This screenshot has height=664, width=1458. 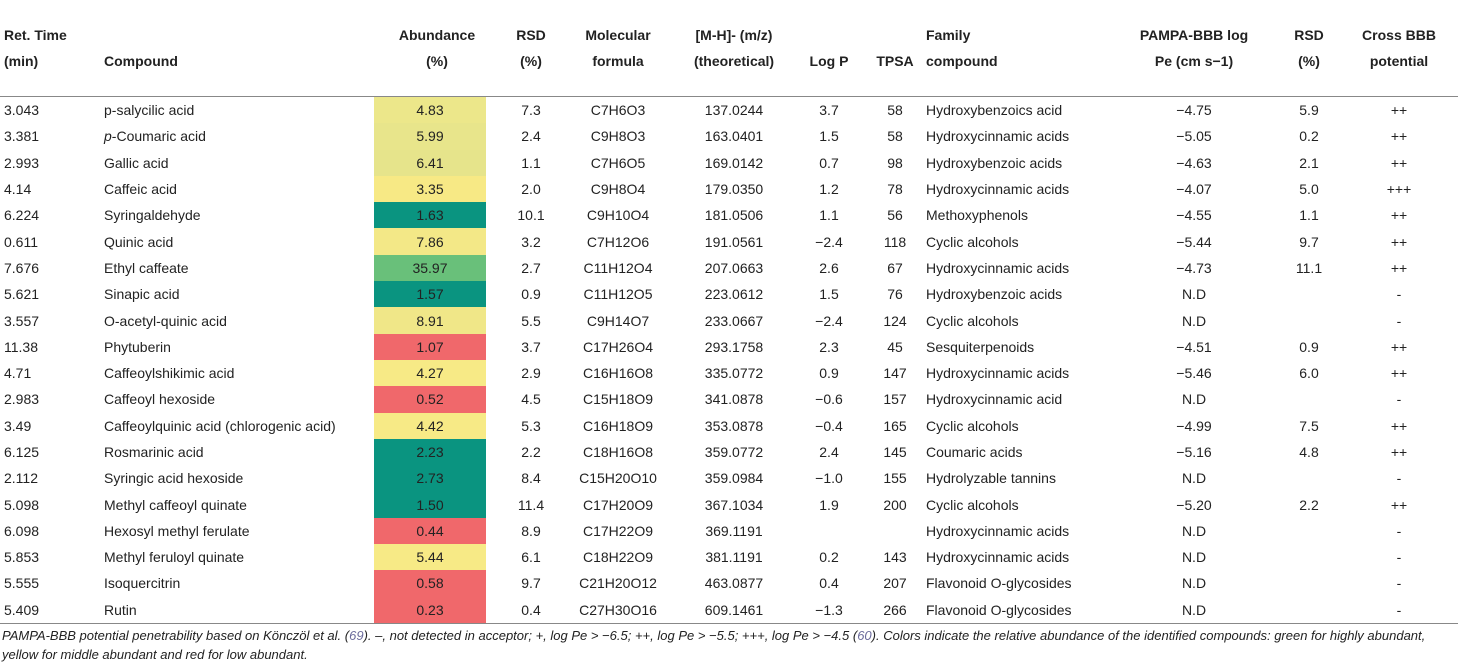 What do you see at coordinates (21, 241) in the screenshot?
I see `cell-ret-time: 0.611` at bounding box center [21, 241].